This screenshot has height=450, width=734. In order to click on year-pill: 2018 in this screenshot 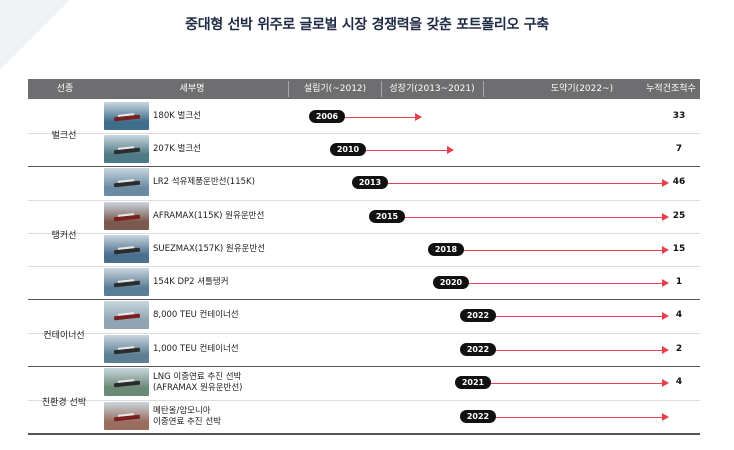, I will do `click(446, 249)`.